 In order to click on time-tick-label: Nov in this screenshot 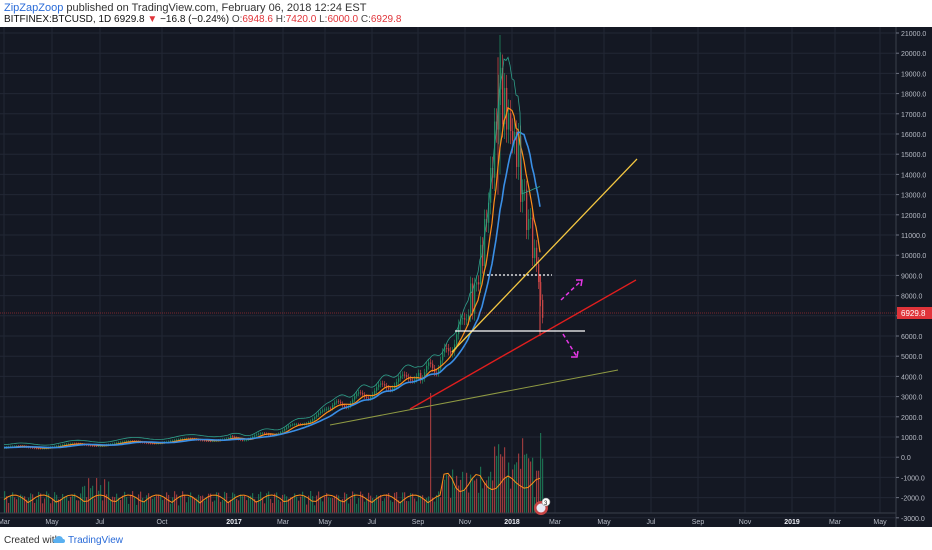, I will do `click(745, 522)`.